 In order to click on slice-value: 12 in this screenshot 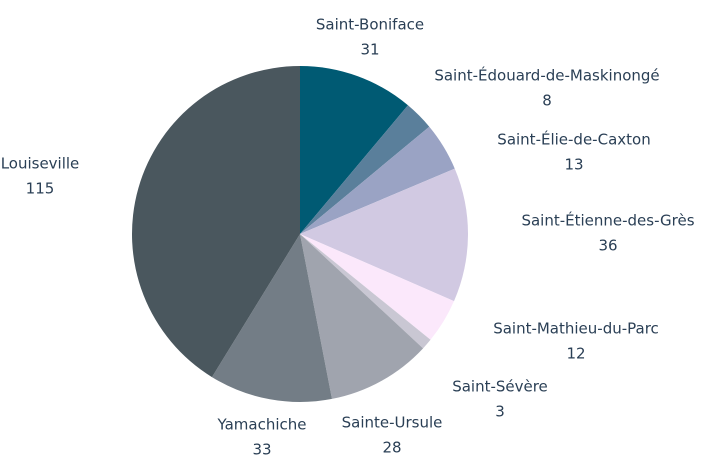, I will do `click(575, 354)`.